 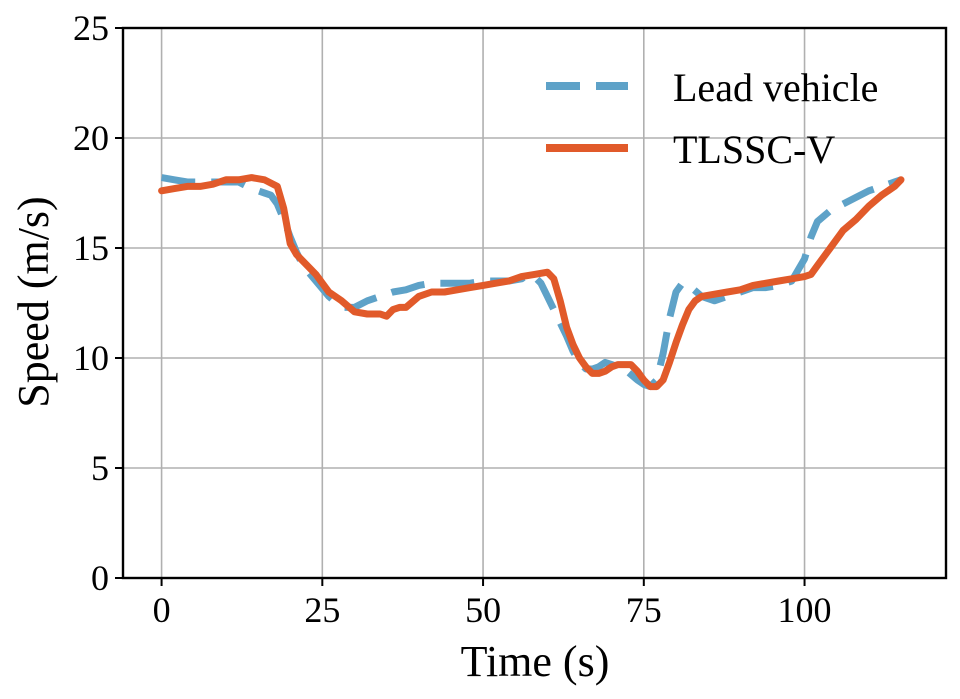 I want to click on y-tick-label: 5, so click(x=100, y=468).